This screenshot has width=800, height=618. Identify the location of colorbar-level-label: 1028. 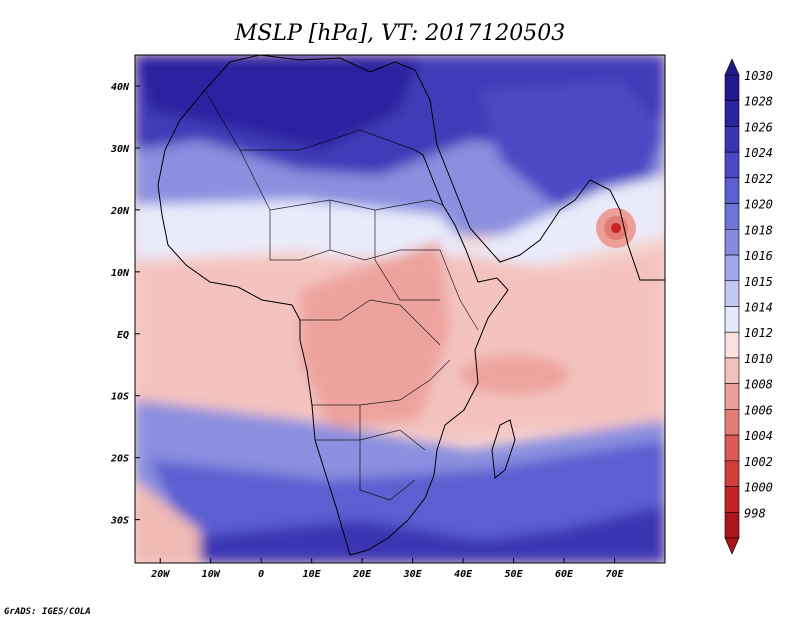
(758, 102).